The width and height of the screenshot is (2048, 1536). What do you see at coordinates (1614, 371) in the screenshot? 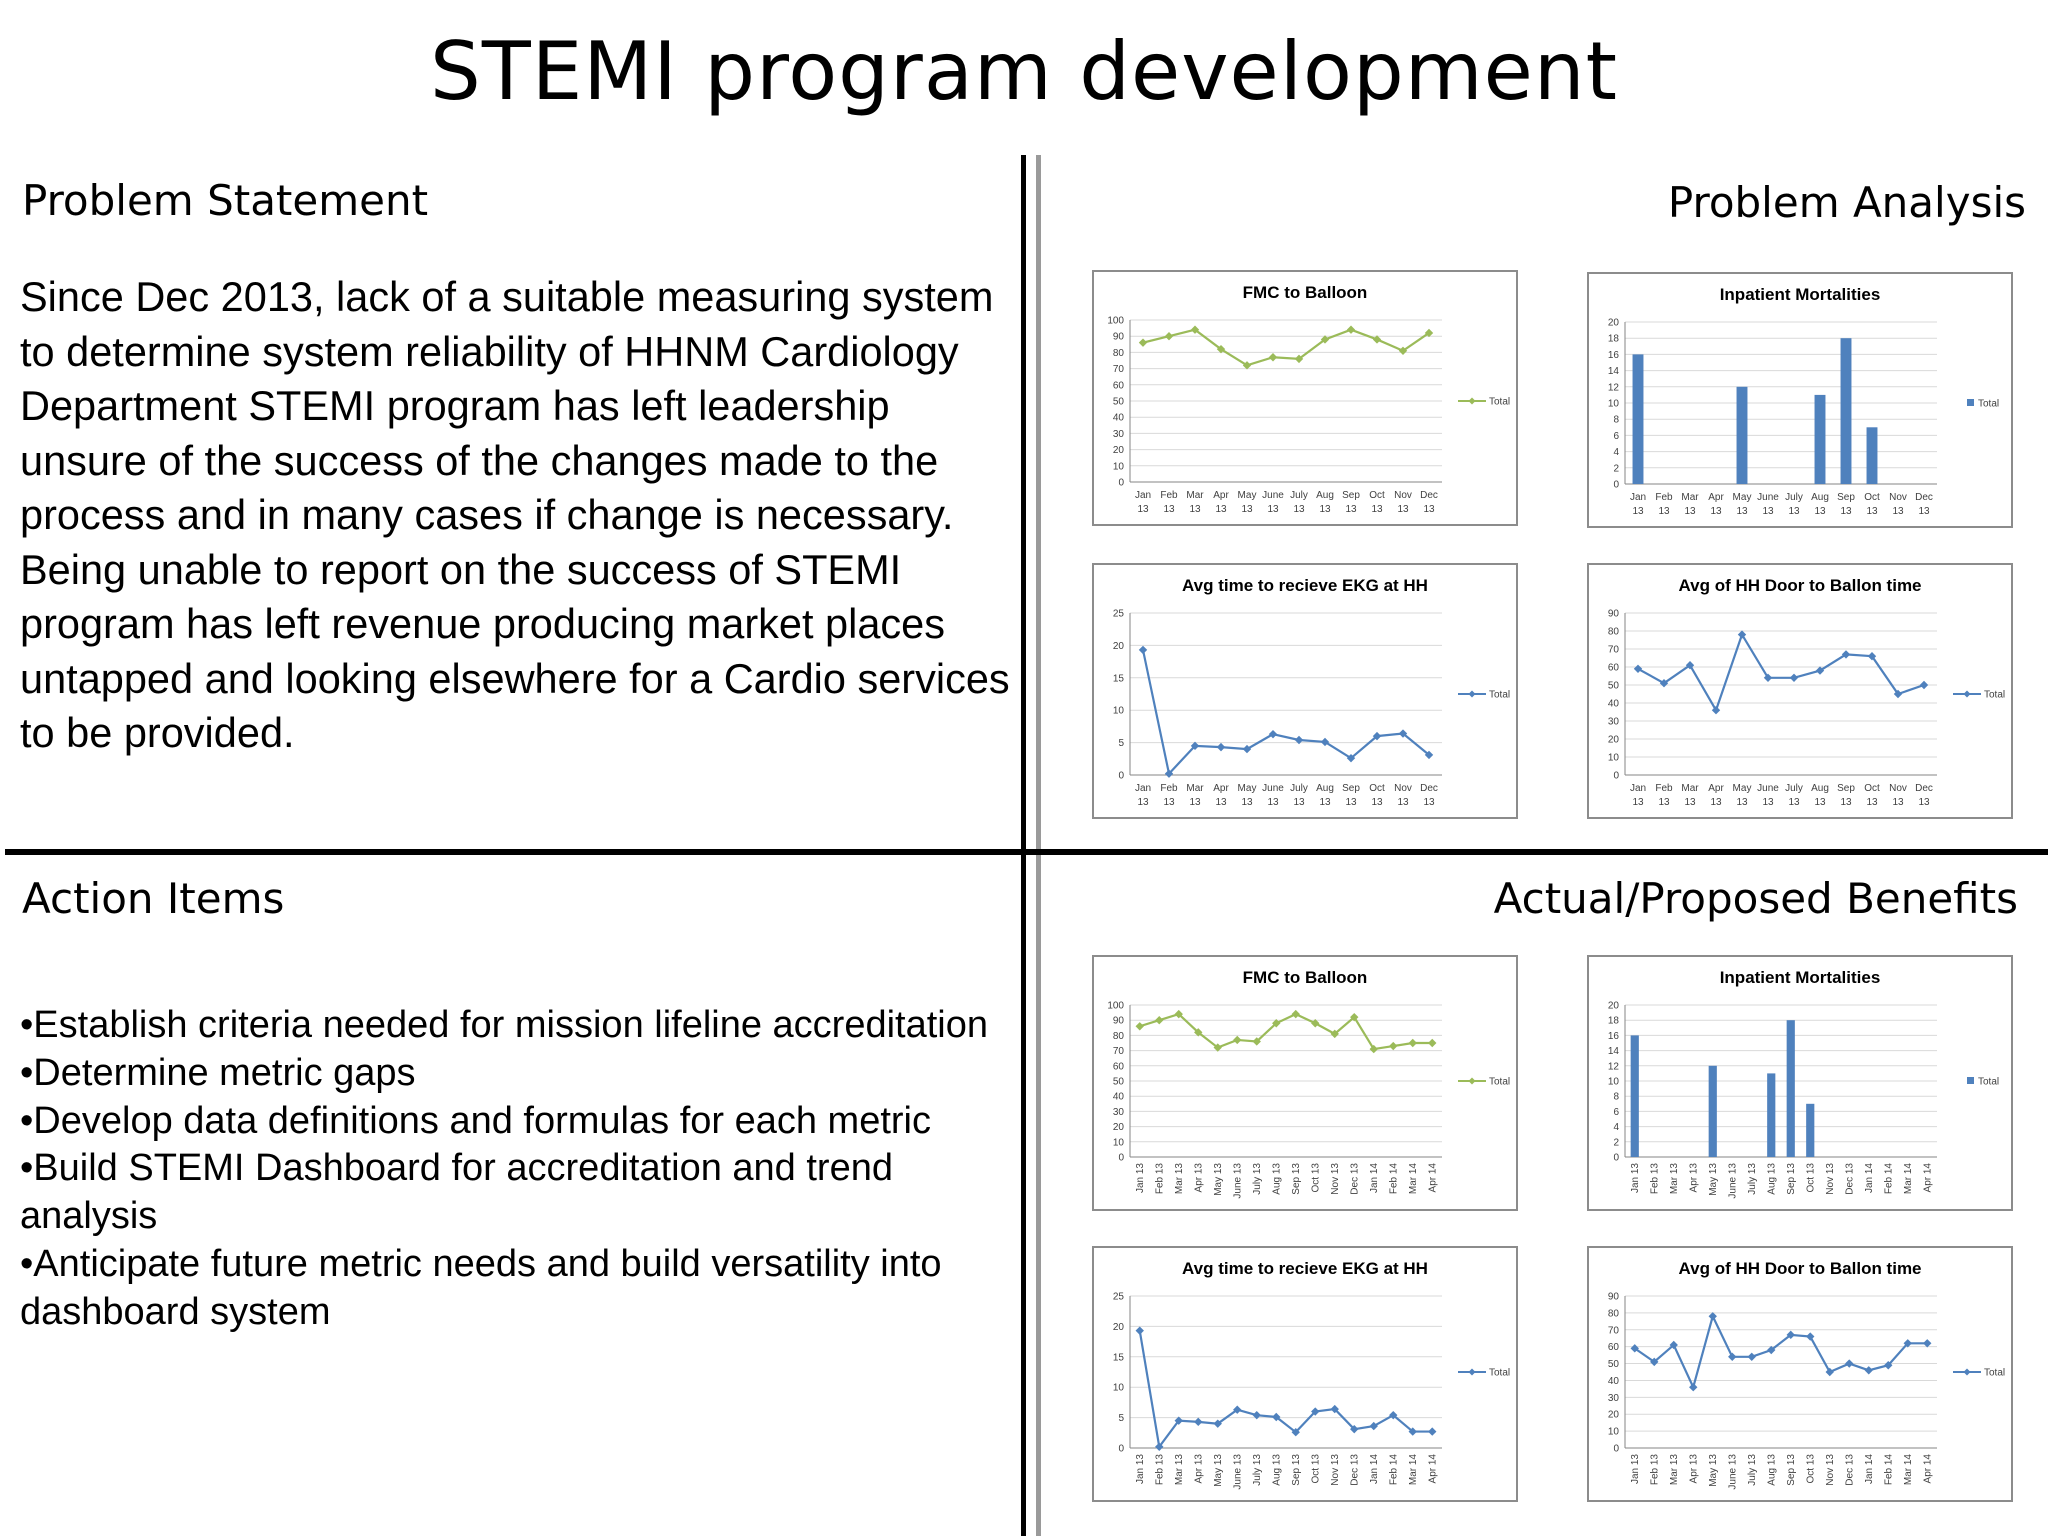
I see `y-tick-label: 14` at bounding box center [1614, 371].